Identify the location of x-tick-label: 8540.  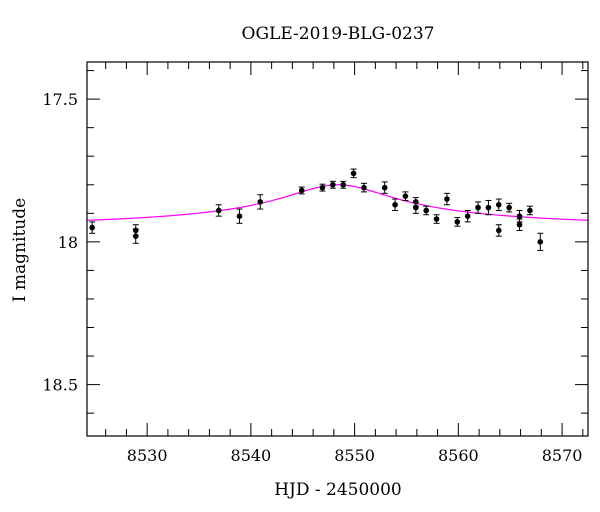
(251, 455).